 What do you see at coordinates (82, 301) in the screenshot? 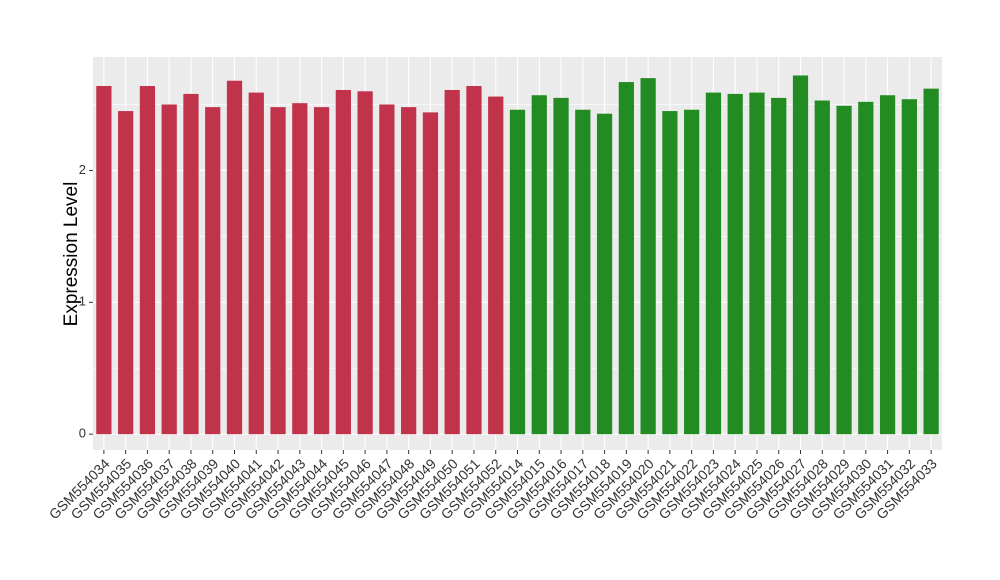
I see `y-tick-label: 1` at bounding box center [82, 301].